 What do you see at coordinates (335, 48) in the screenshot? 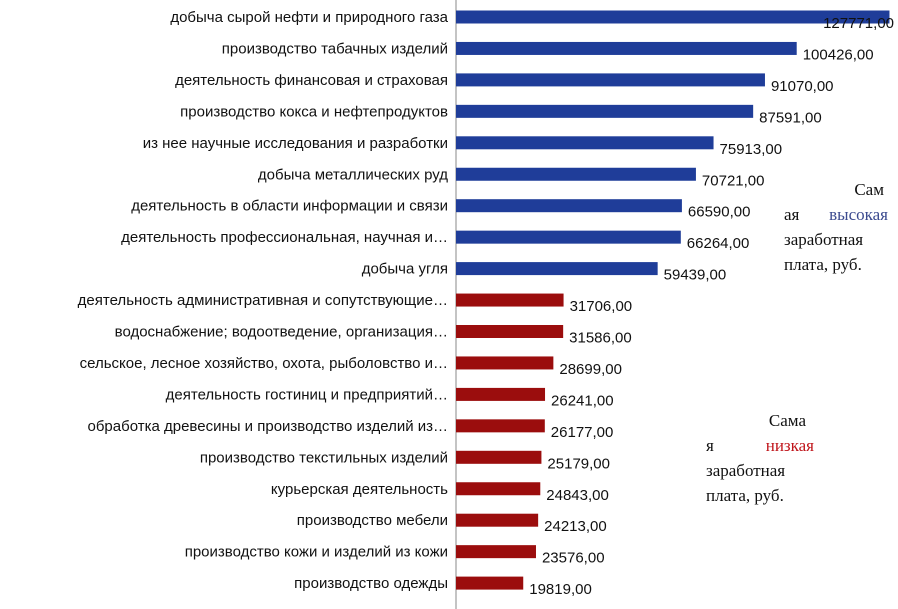
I see `category-label: производство табачных изделий` at bounding box center [335, 48].